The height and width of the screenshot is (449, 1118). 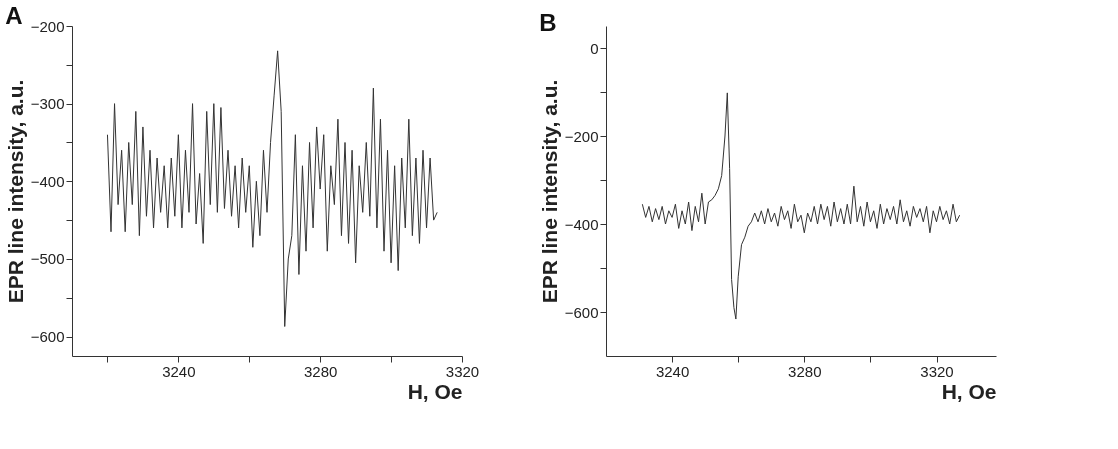 What do you see at coordinates (14, 15) in the screenshot?
I see `chart-title: A` at bounding box center [14, 15].